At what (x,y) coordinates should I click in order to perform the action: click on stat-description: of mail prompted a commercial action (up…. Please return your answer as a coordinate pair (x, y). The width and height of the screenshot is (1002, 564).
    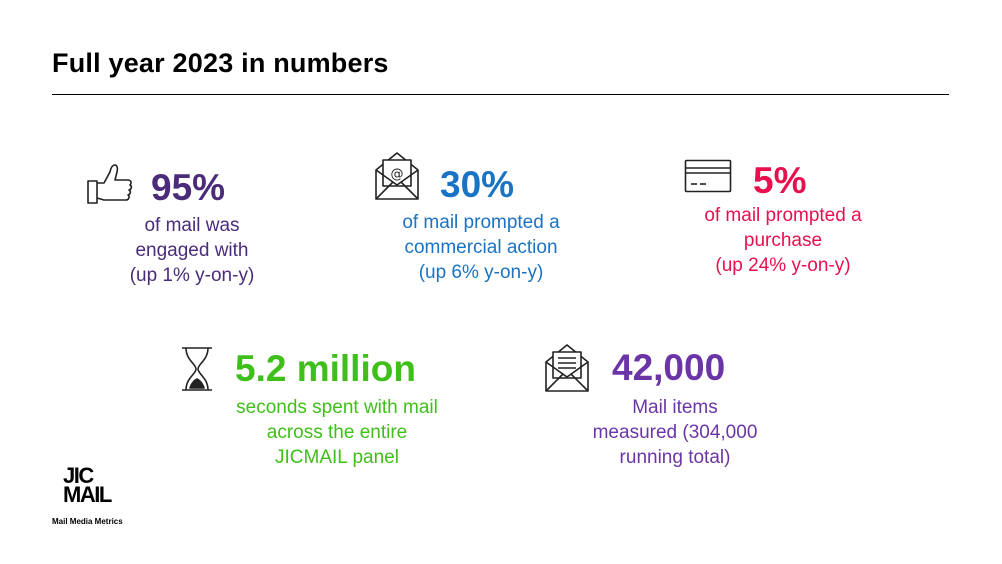
    Looking at the image, I should click on (481, 247).